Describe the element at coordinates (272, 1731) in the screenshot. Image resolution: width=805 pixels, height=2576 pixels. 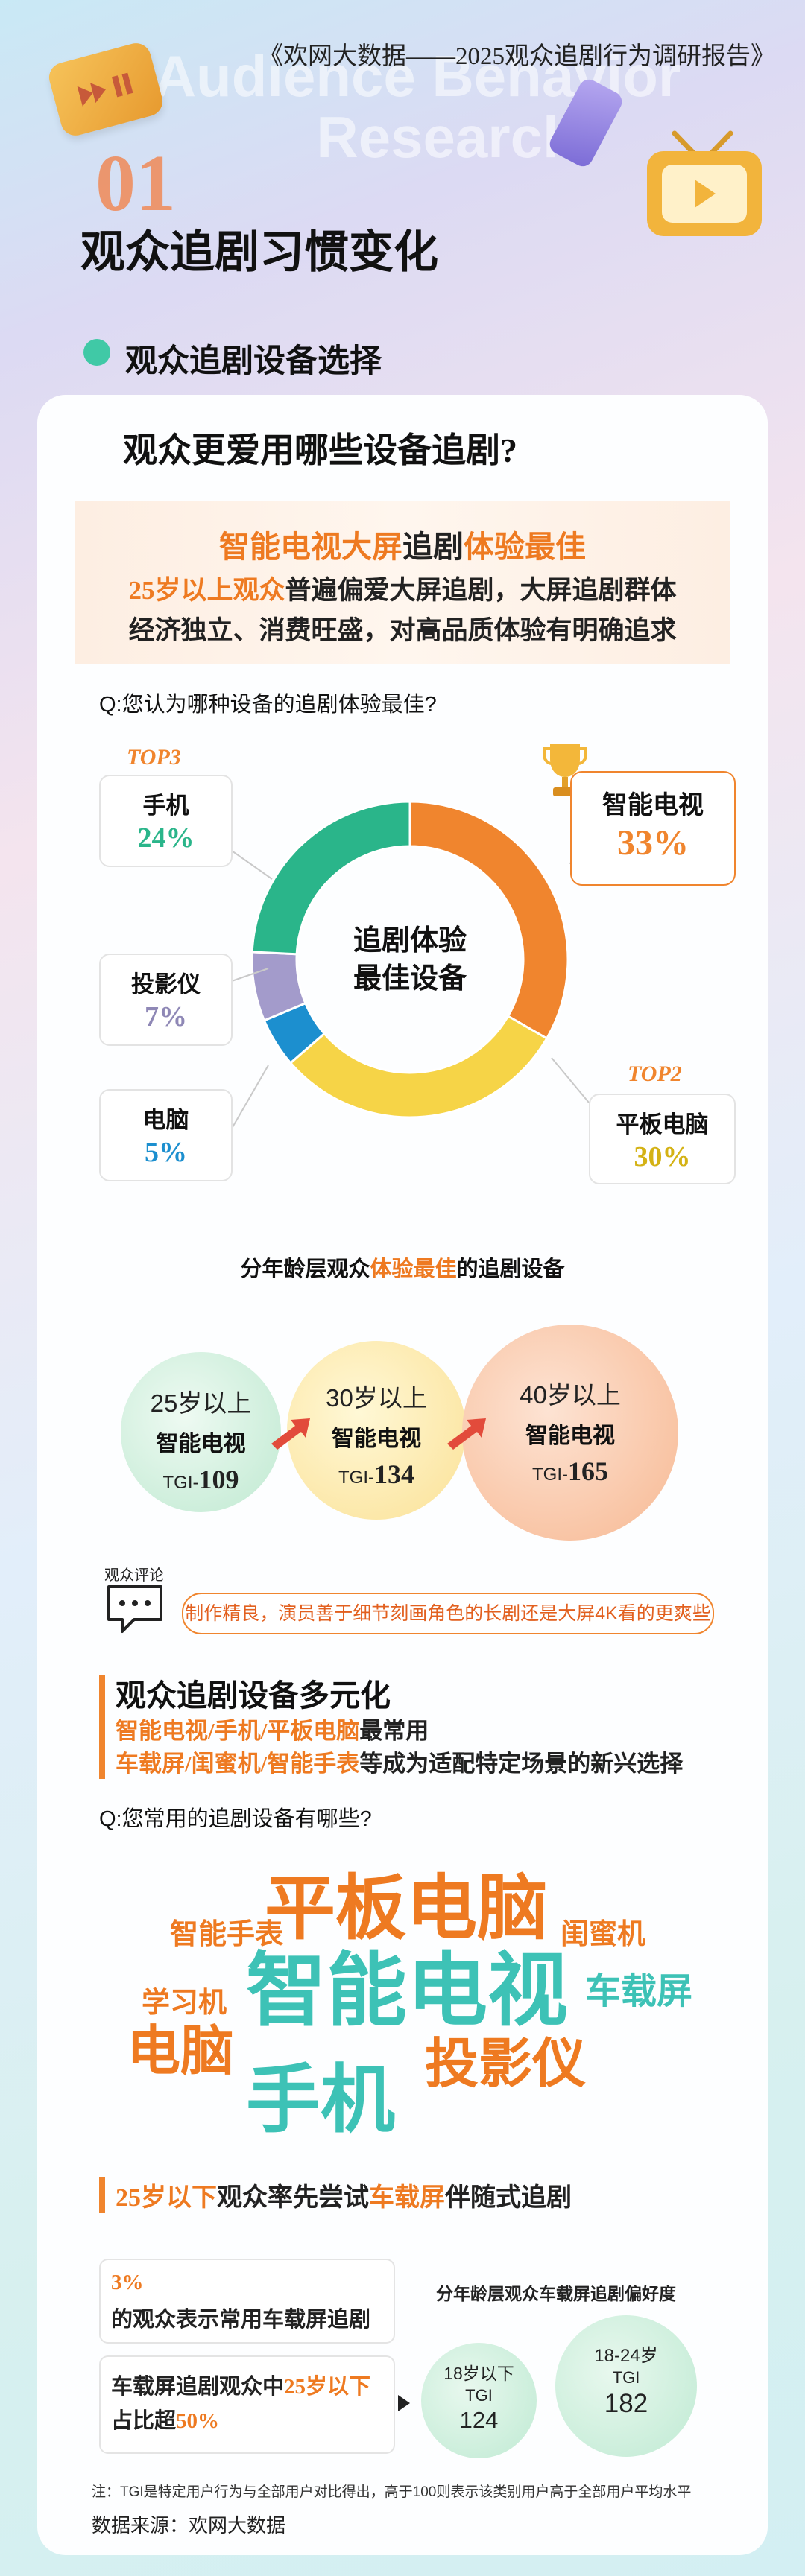
I see `diverse-line-1: 智能电视/手机/平板电脑最常用` at that location.